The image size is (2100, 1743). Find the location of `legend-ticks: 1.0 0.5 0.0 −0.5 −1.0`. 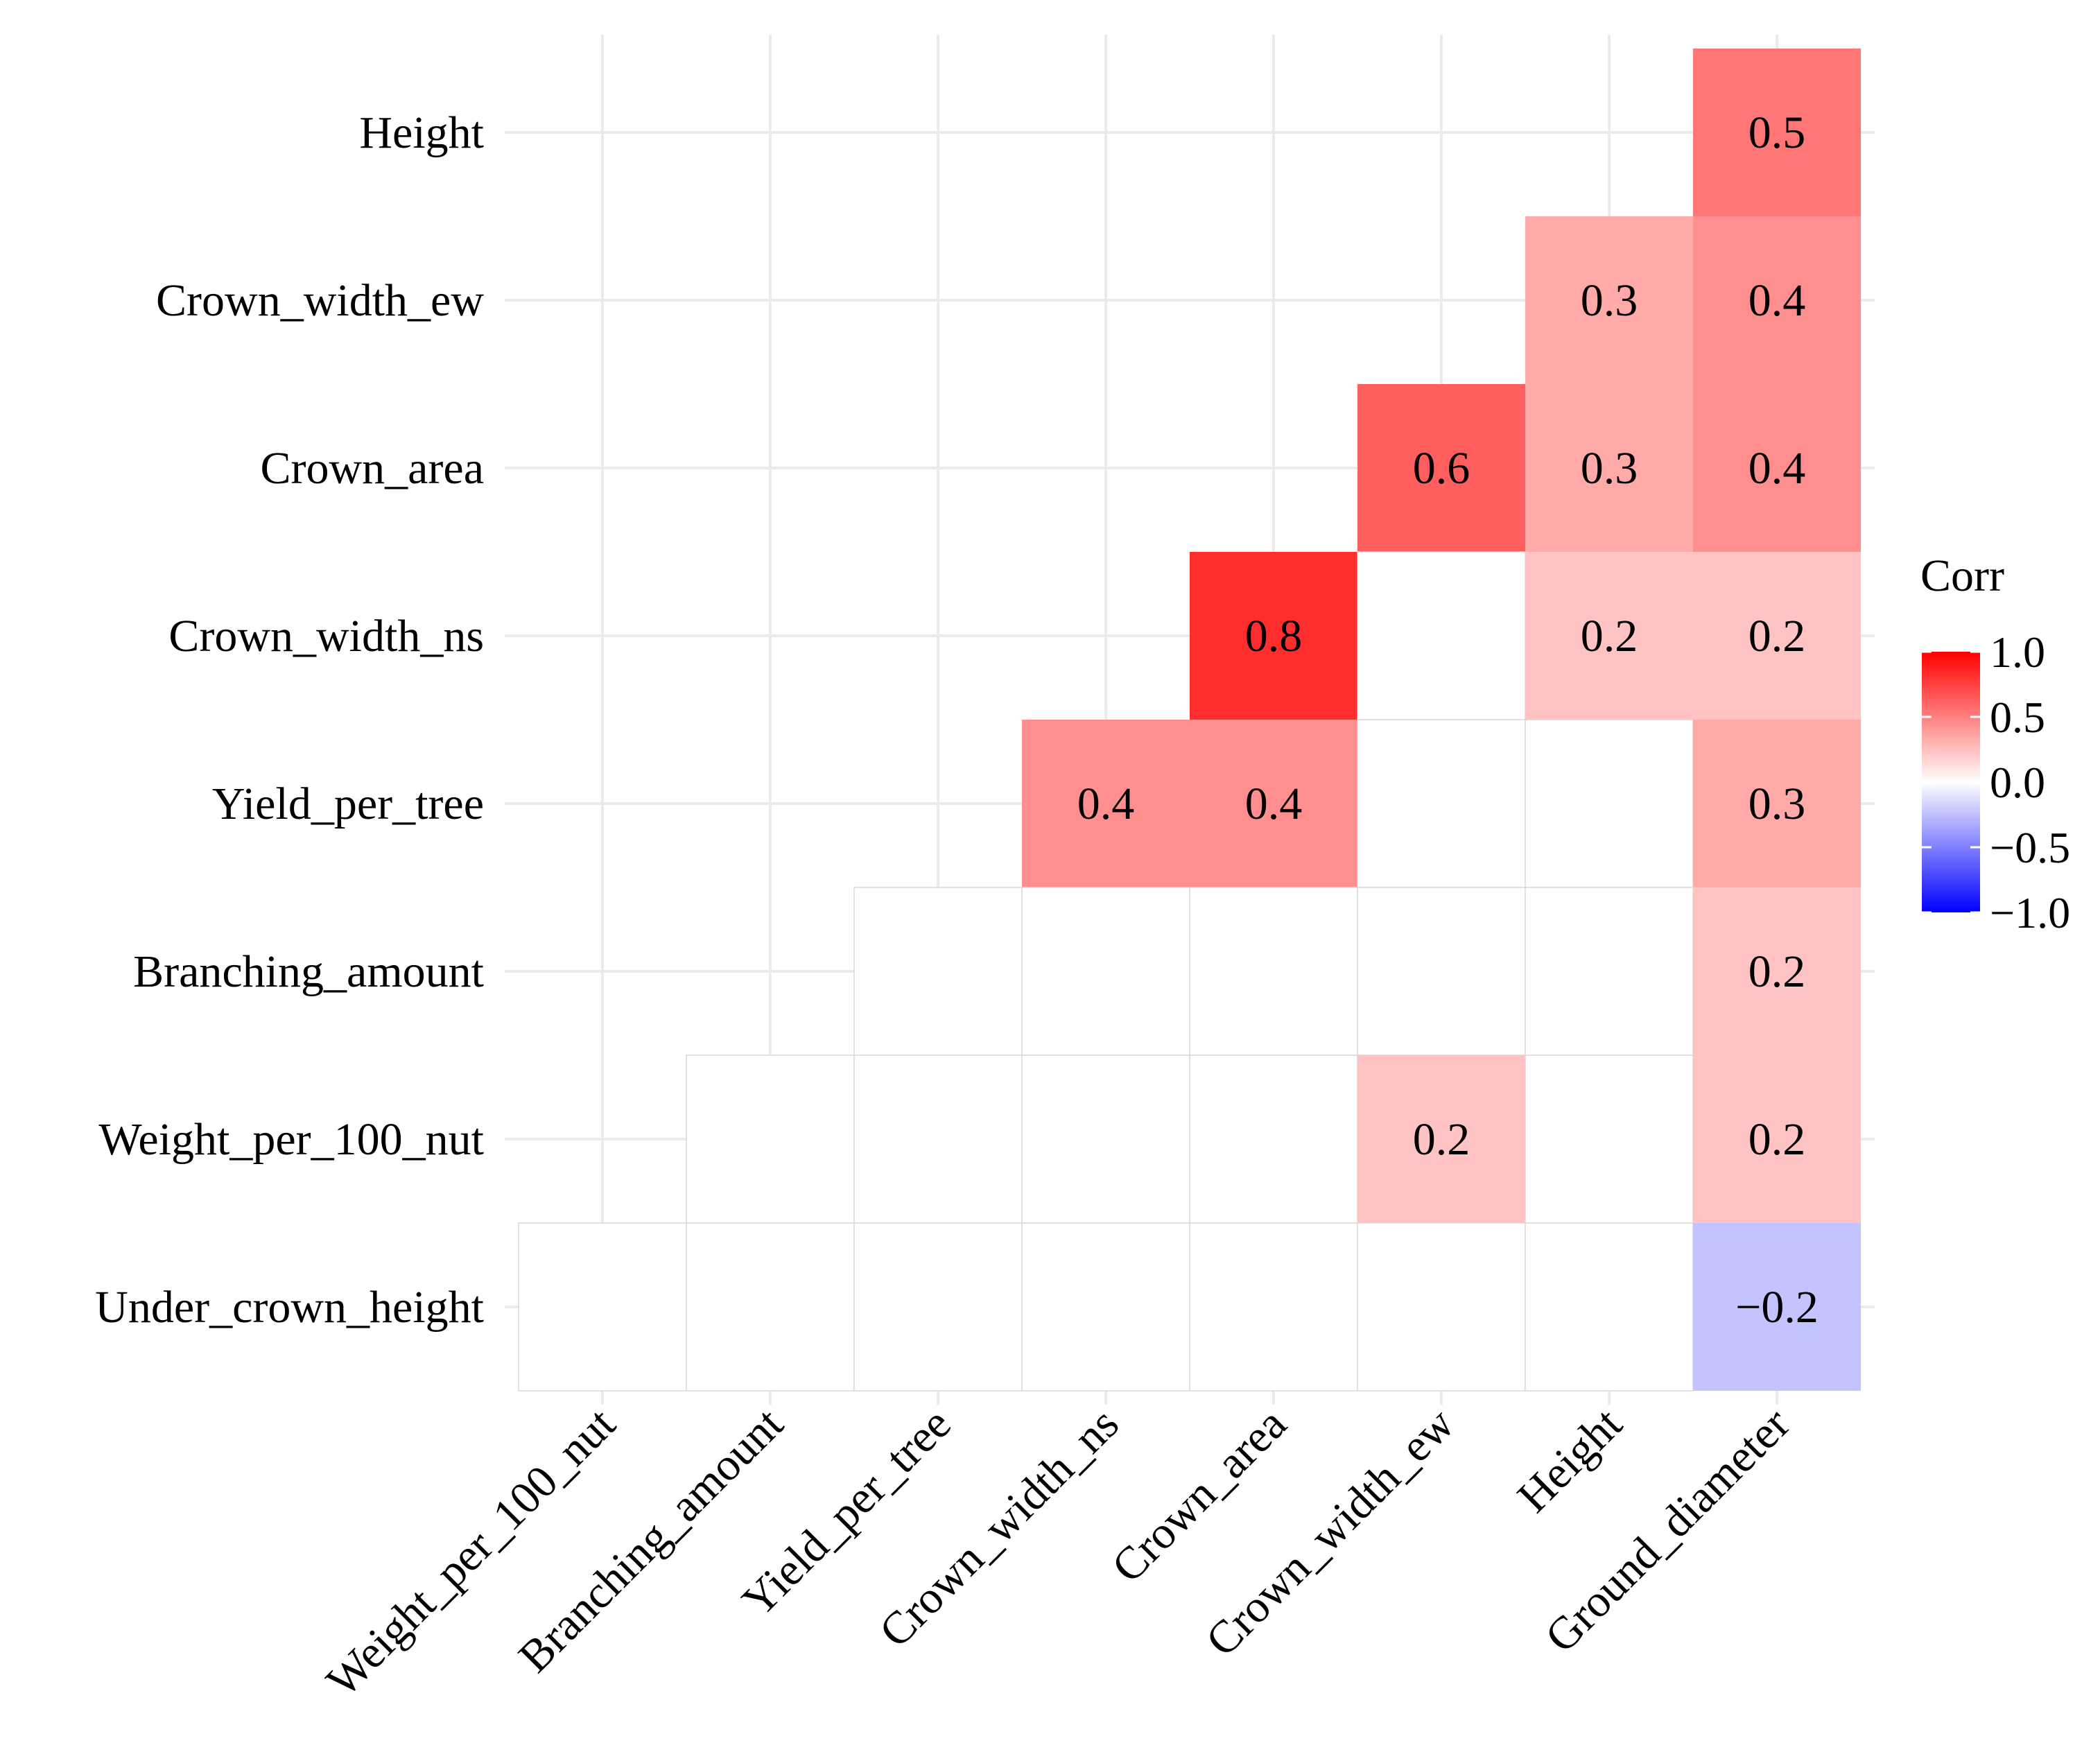

legend-ticks: 1.0 0.5 0.0 −0.5 −1.0 is located at coordinates (1996, 782).